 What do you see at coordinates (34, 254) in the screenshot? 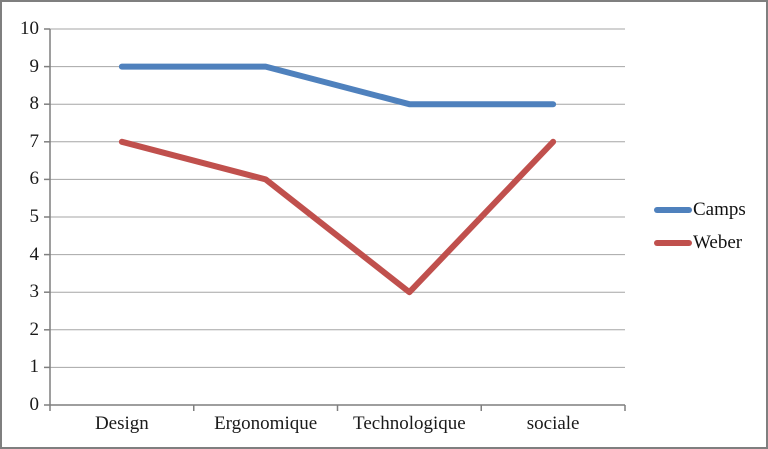
I see `y-axis-label-4: 4` at bounding box center [34, 254].